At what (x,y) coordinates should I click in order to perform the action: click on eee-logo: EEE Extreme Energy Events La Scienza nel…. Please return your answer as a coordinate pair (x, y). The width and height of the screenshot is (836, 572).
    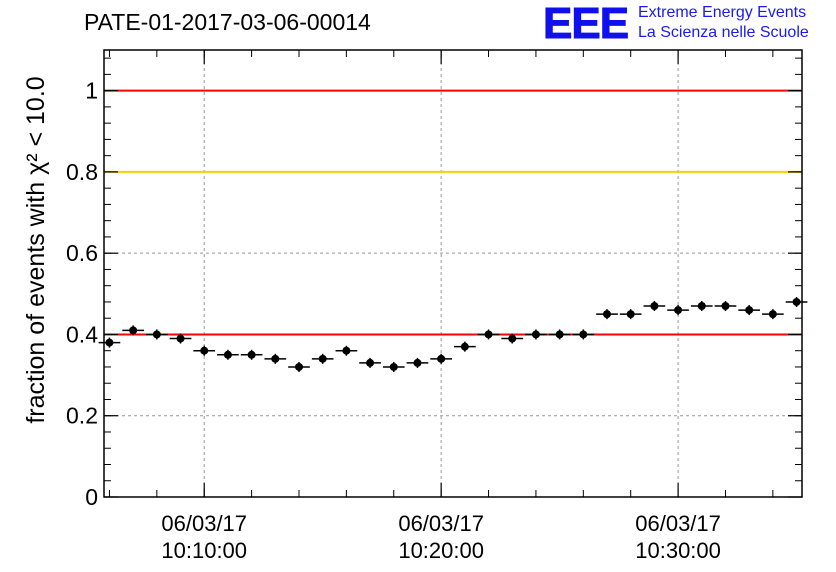
    Looking at the image, I should click on (687, 24).